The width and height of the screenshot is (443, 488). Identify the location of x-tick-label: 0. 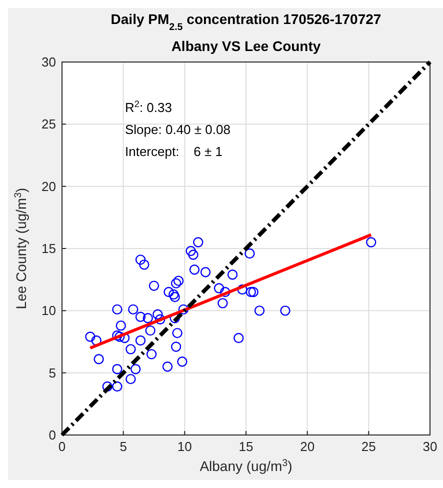
(62, 446).